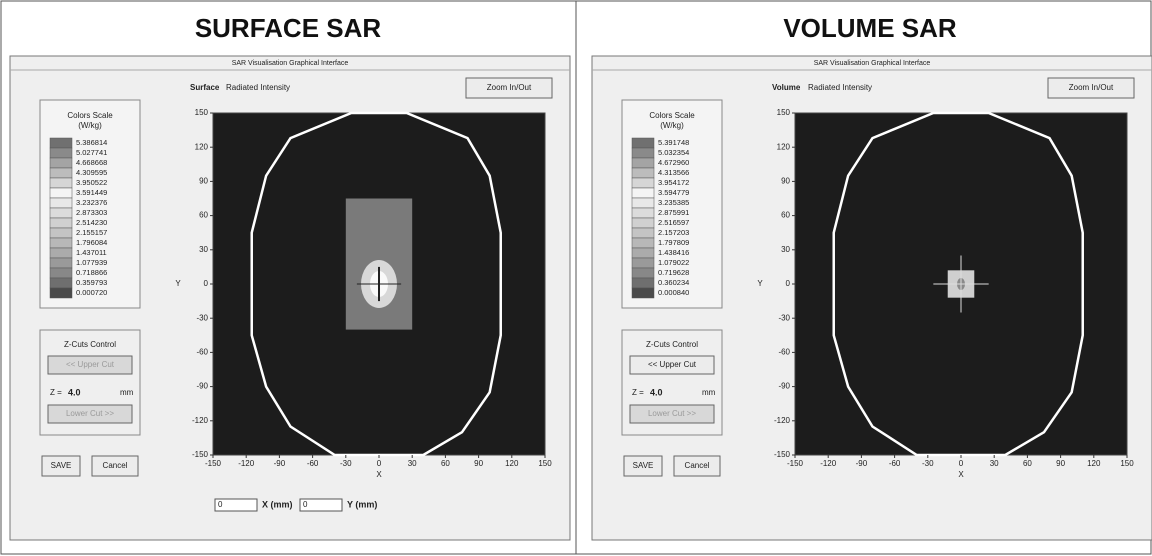 The width and height of the screenshot is (1152, 556). I want to click on scale-value: 5.386814, so click(91, 142).